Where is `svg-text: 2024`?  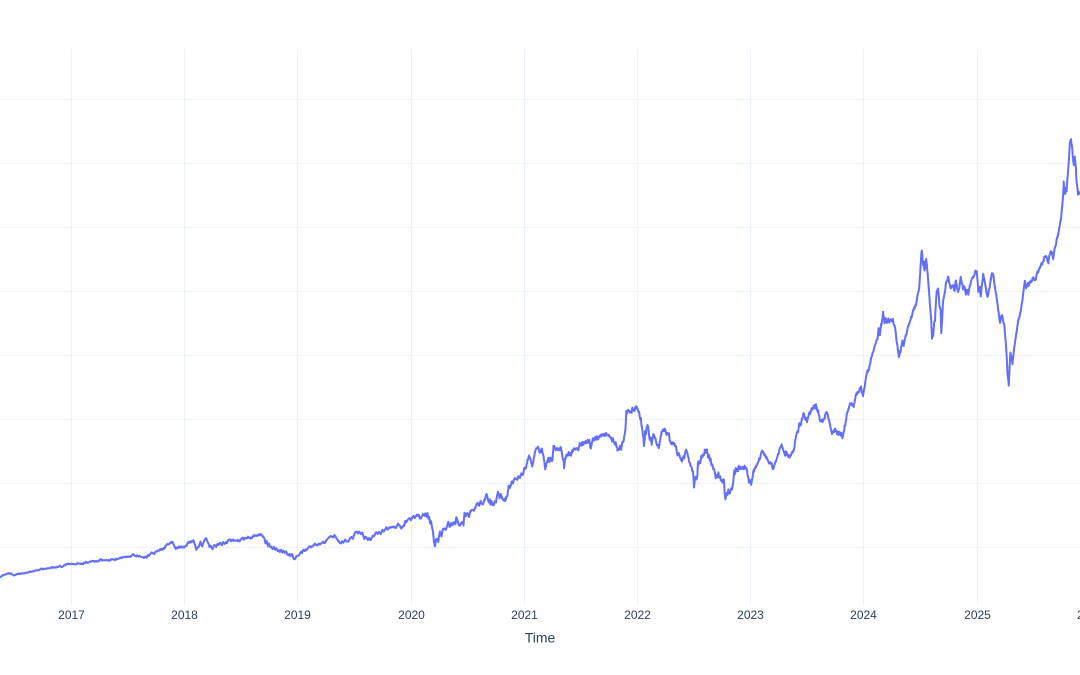 svg-text: 2024 is located at coordinates (863, 615).